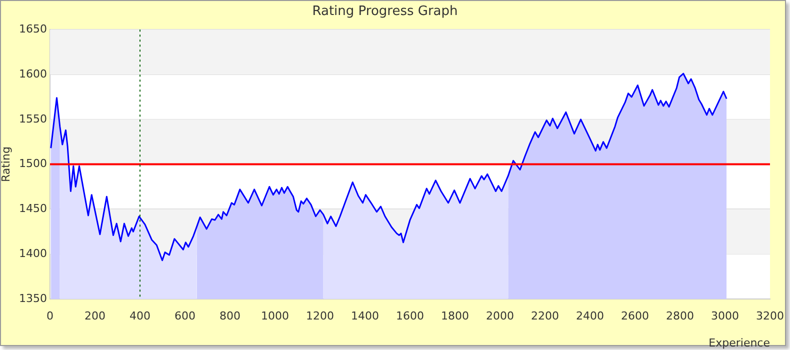  I want to click on x-tick-label: 1200, so click(320, 315).